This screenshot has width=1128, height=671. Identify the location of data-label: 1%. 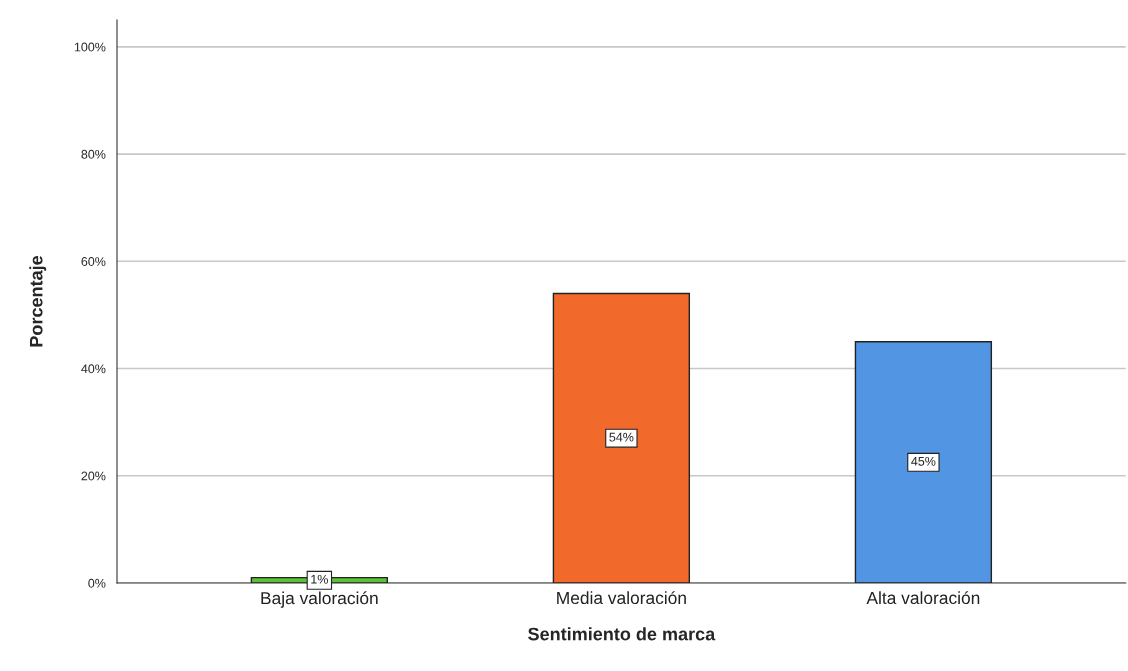
(319, 579).